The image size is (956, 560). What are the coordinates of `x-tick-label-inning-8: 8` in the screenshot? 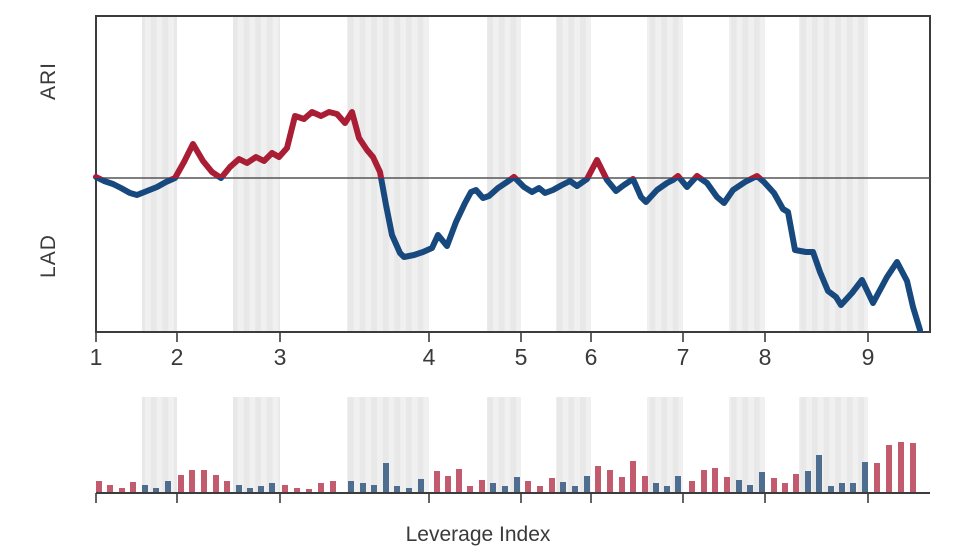 It's located at (765, 357).